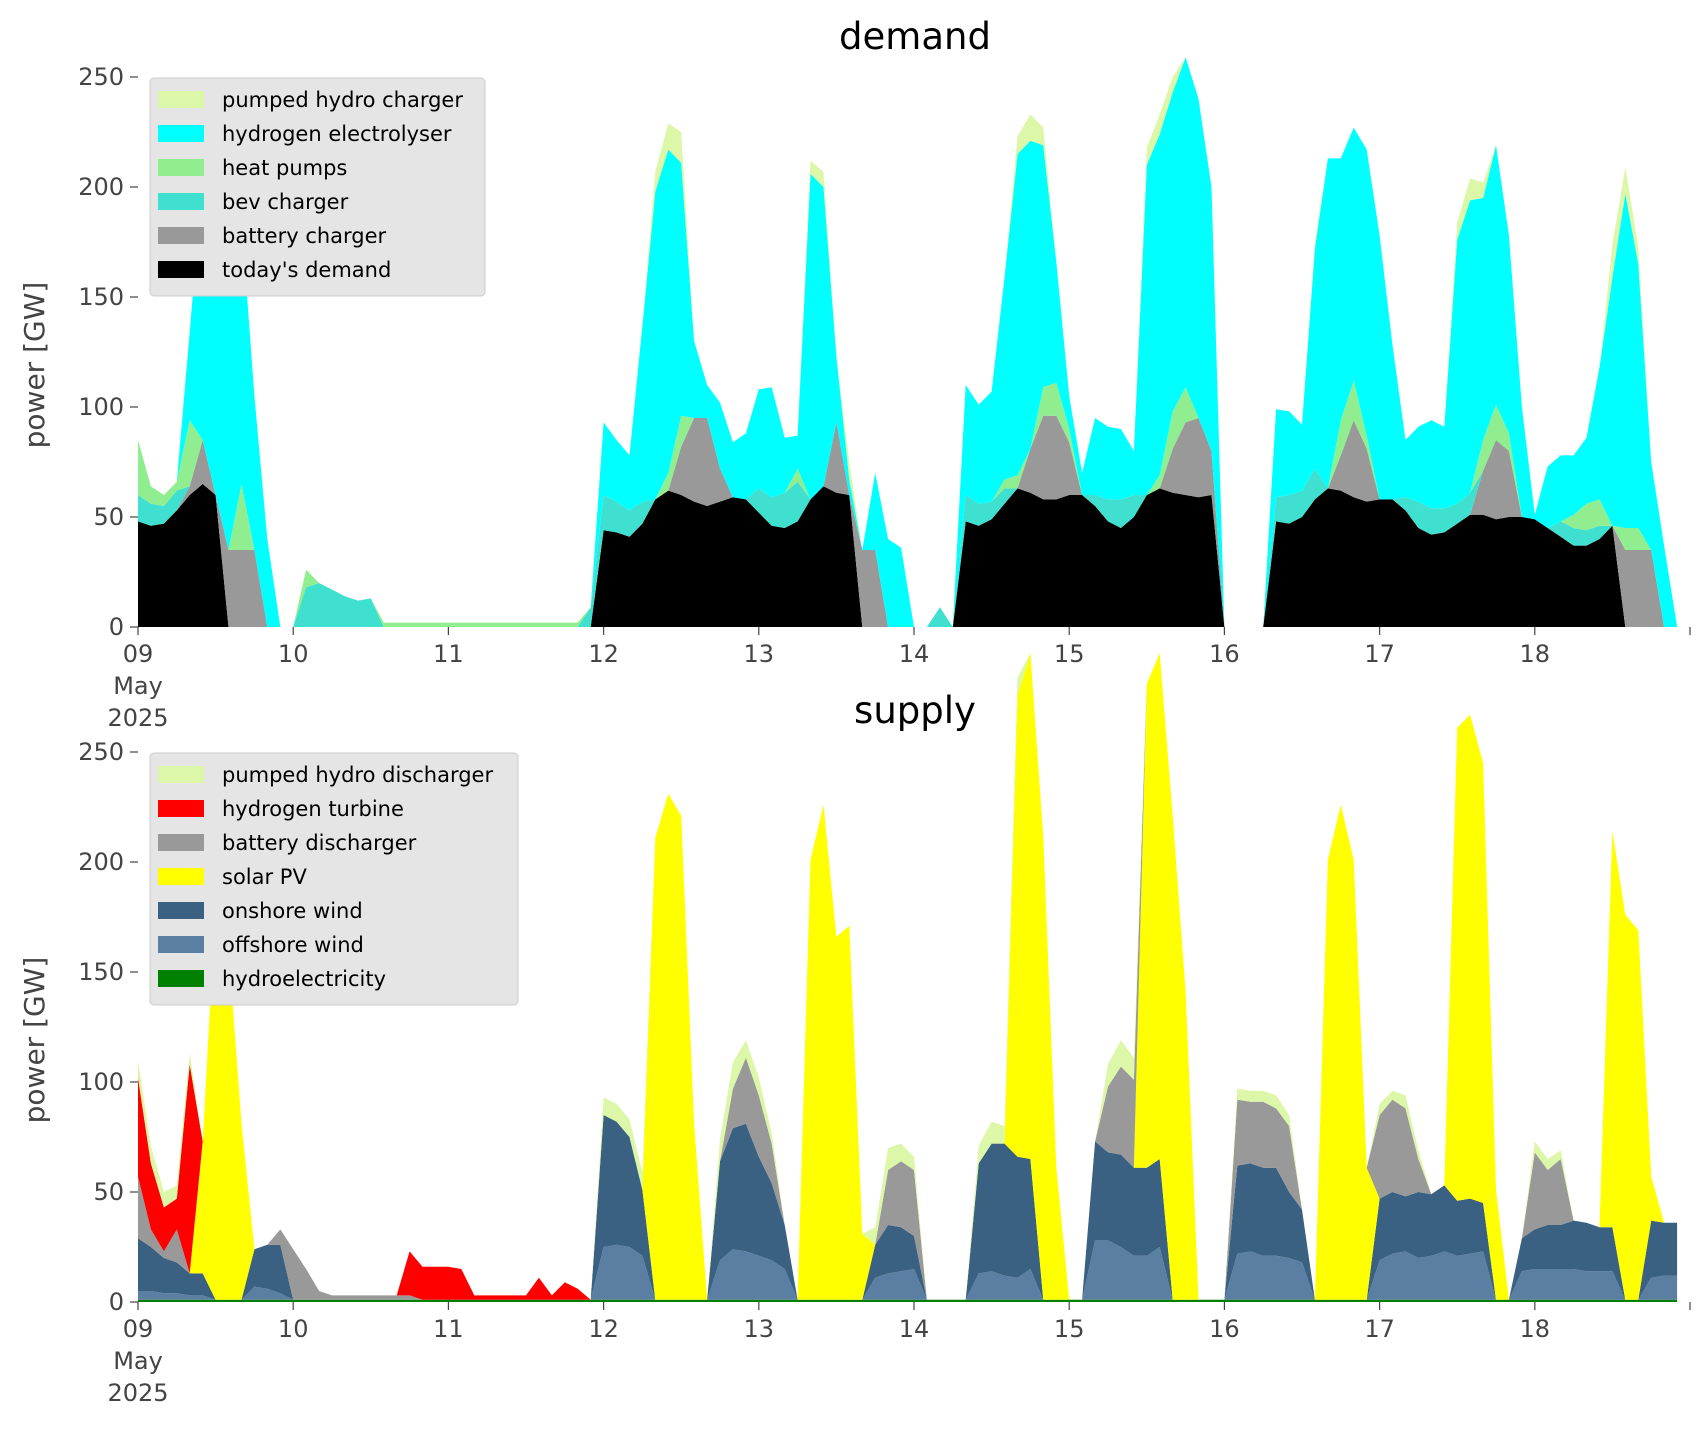 Image resolution: width=1706 pixels, height=1431 pixels. Describe the element at coordinates (101, 297) in the screenshot. I see `demand-ytick-label: 150` at that location.